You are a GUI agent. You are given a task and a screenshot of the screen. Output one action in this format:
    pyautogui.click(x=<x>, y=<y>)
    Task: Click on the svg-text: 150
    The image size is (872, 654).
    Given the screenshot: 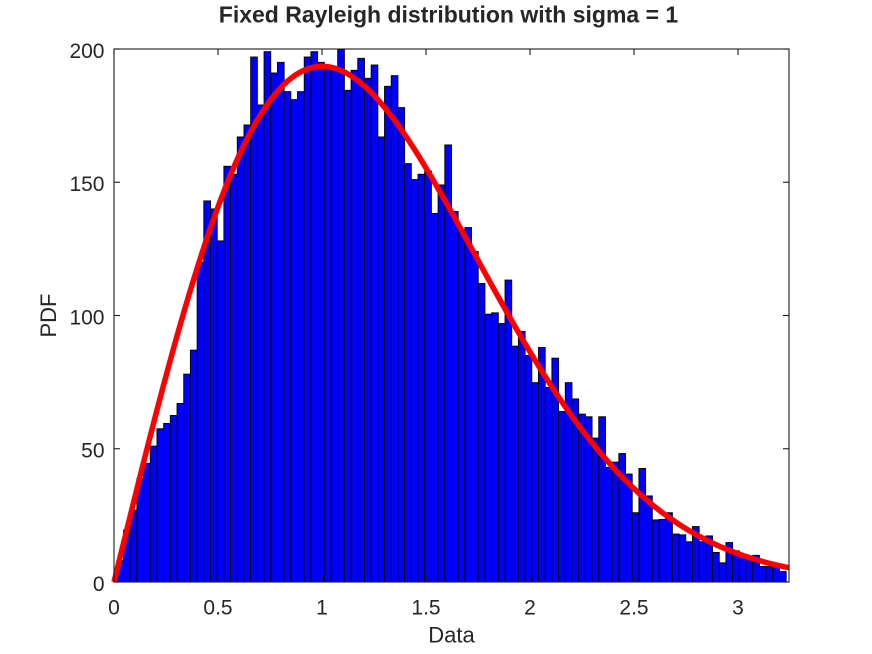 What is the action you would take?
    pyautogui.click(x=86, y=184)
    